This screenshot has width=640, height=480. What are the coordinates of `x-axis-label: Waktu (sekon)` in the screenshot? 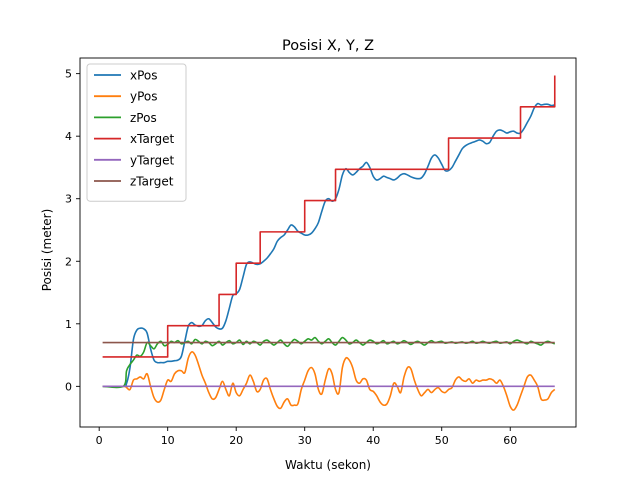 It's located at (328, 465).